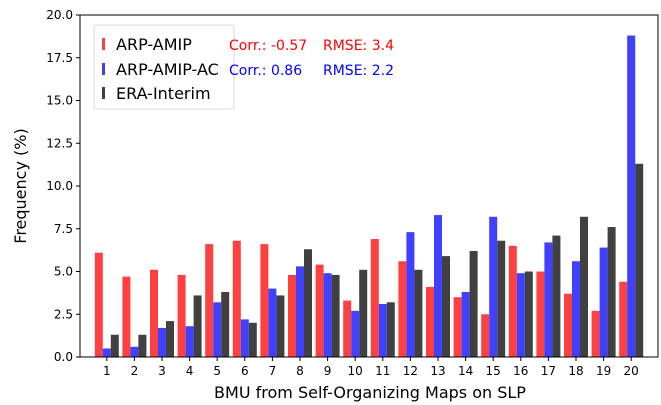 Image resolution: width=661 pixels, height=405 pixels. What do you see at coordinates (358, 46) in the screenshot?
I see `stat-rmse-arp-amip: RMSE: 3.4` at bounding box center [358, 46].